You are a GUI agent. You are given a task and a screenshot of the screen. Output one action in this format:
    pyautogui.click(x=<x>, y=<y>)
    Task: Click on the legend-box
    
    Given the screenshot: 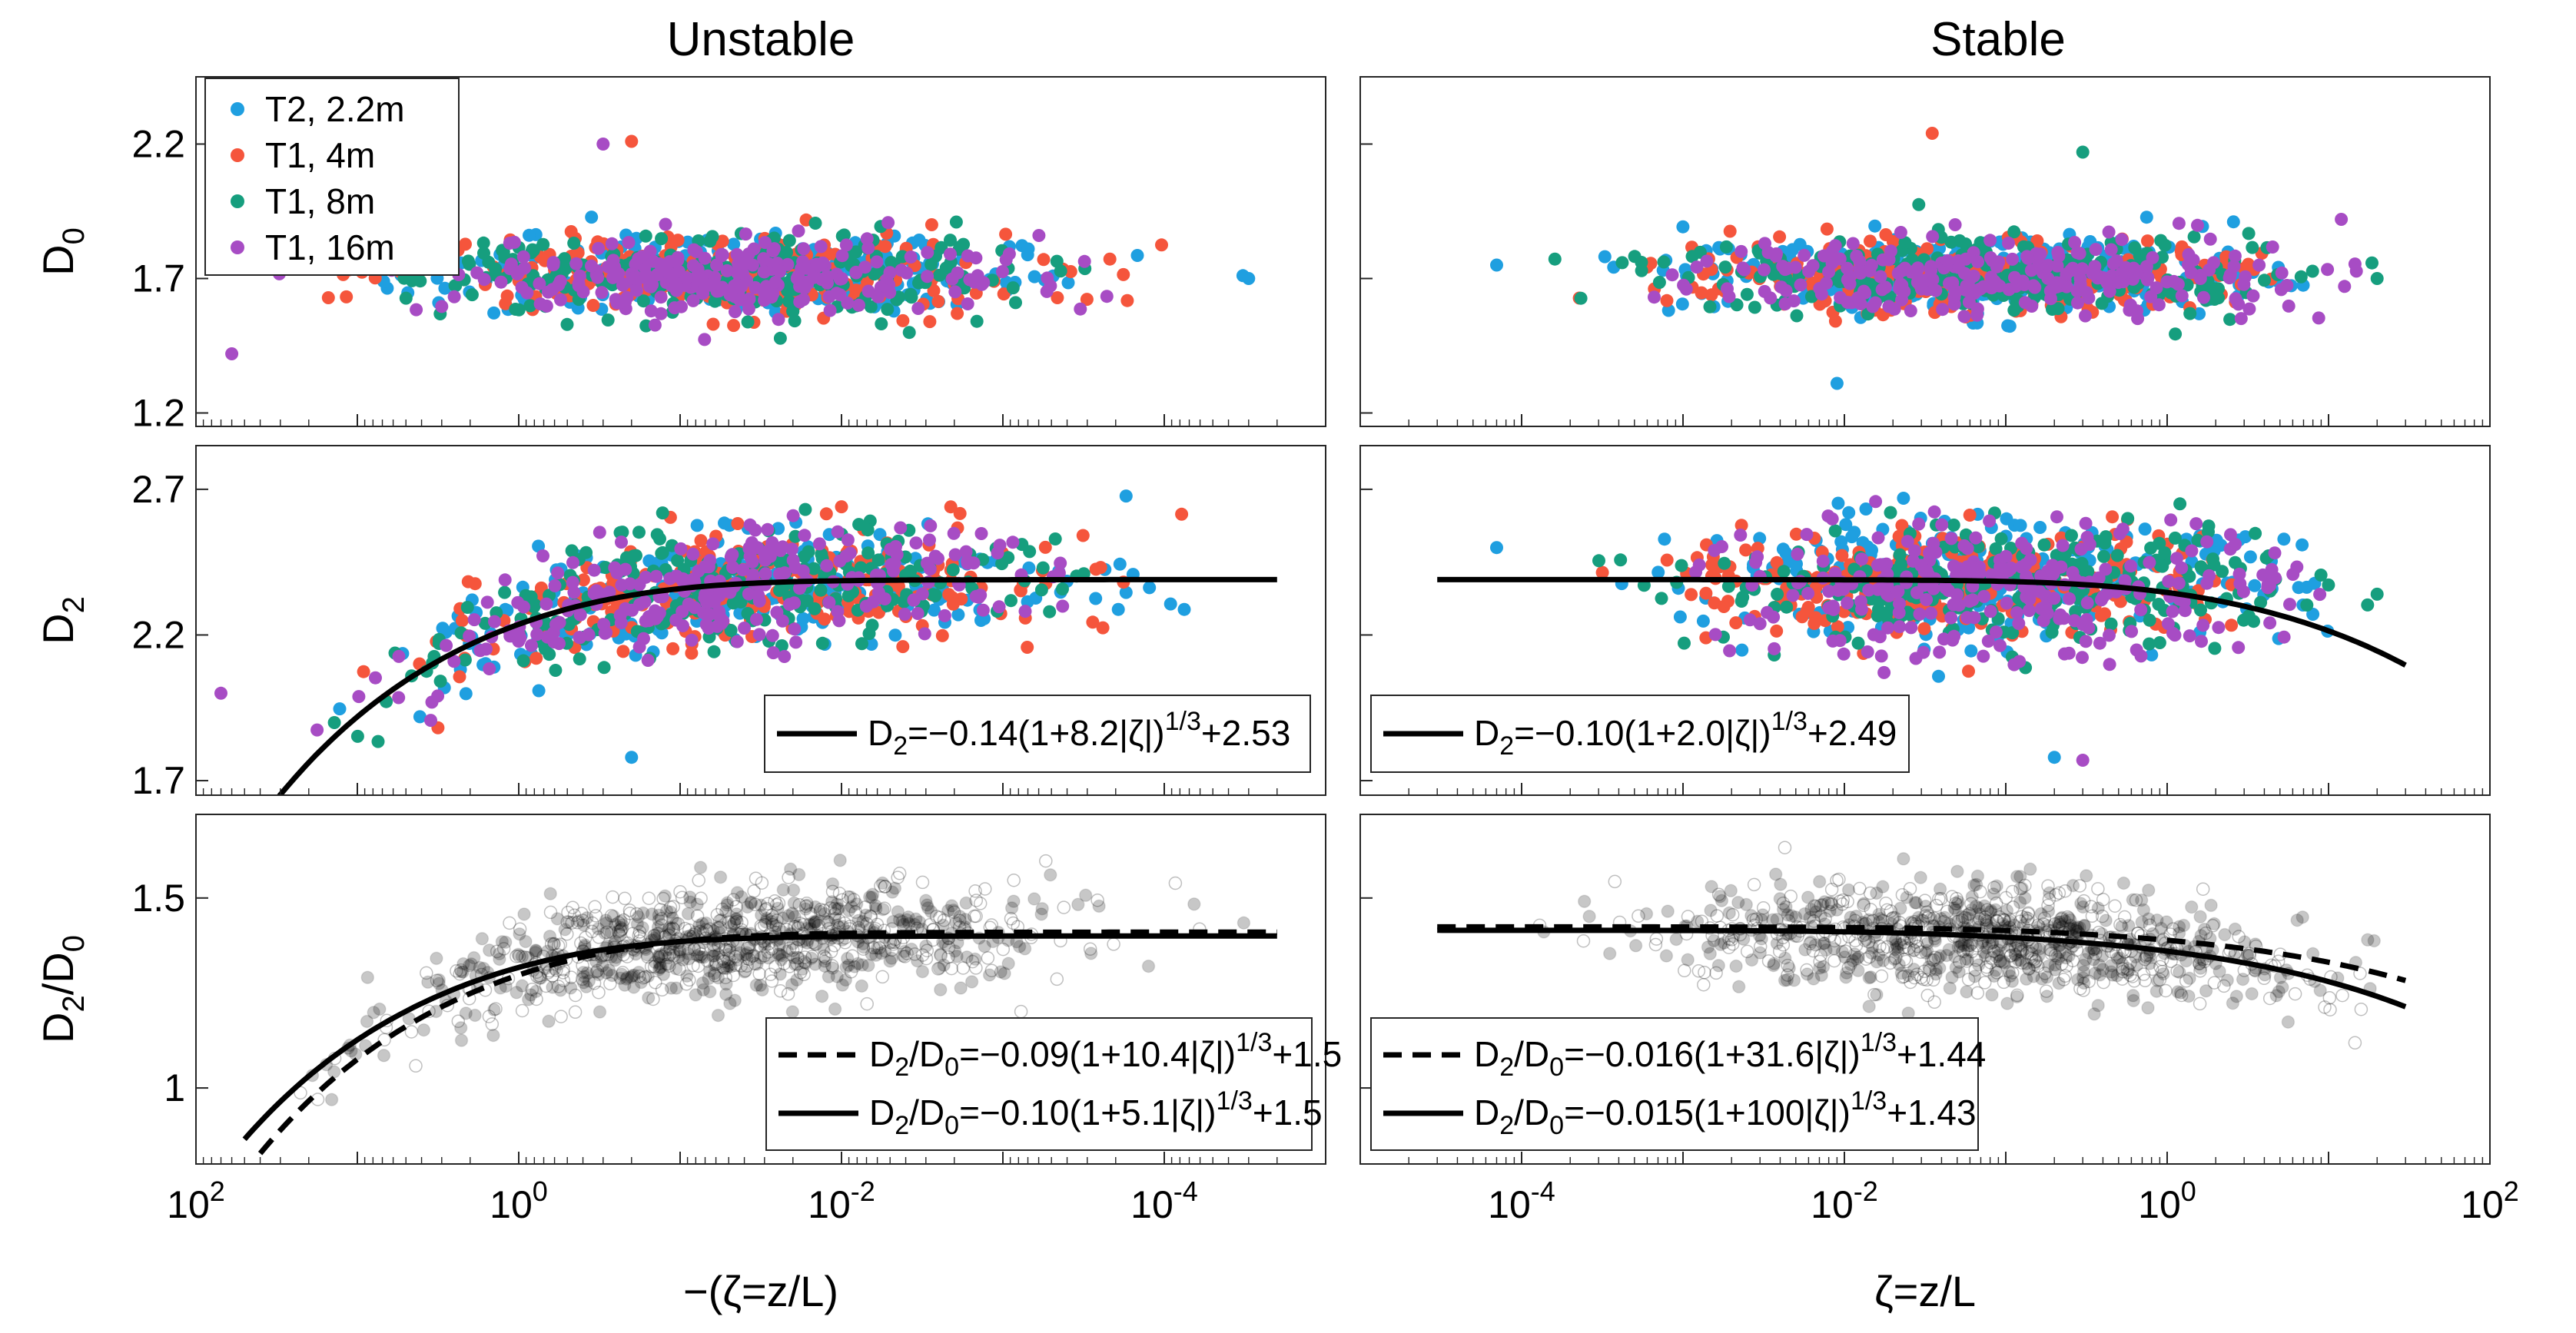 What is the action you would take?
    pyautogui.click(x=332, y=177)
    